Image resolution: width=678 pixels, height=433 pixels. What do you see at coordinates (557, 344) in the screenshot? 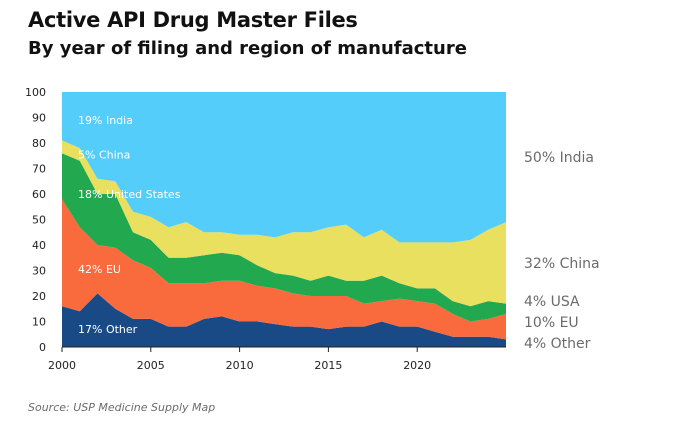
I see `end-label-other: 4% Other` at bounding box center [557, 344].